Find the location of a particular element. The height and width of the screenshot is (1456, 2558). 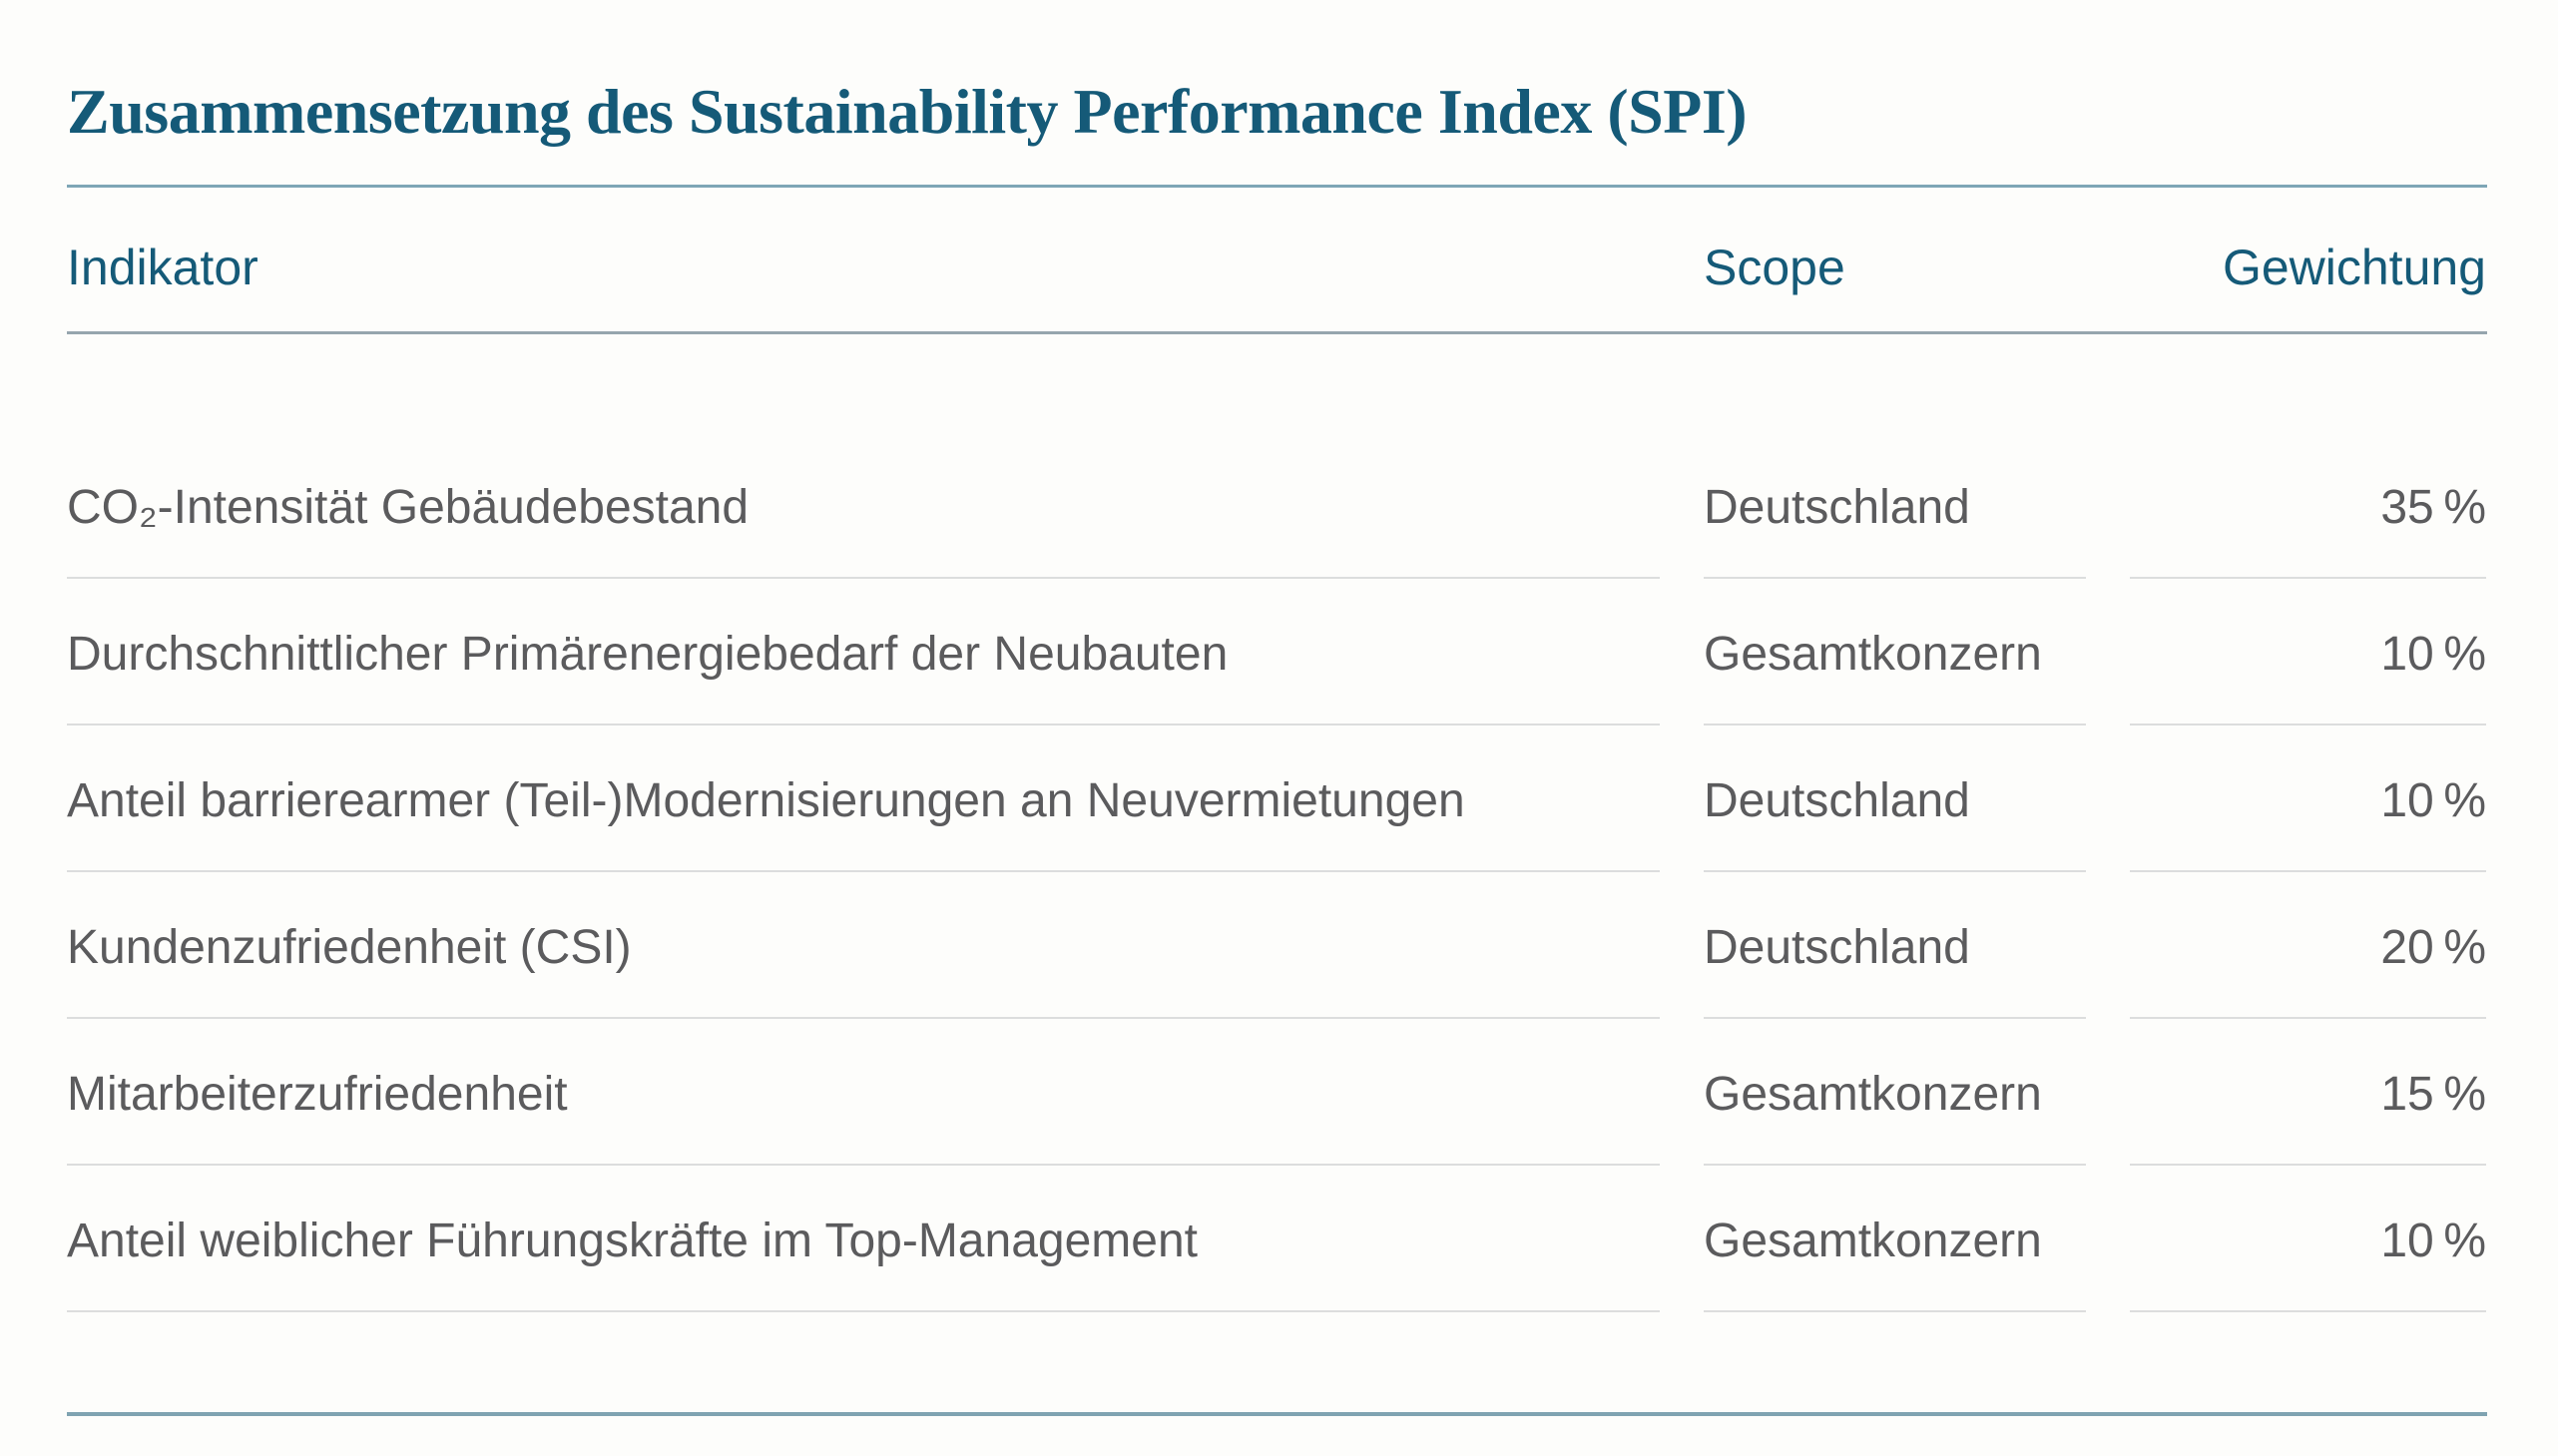

gewichtung-cell: 15 % is located at coordinates (2308, 1092).